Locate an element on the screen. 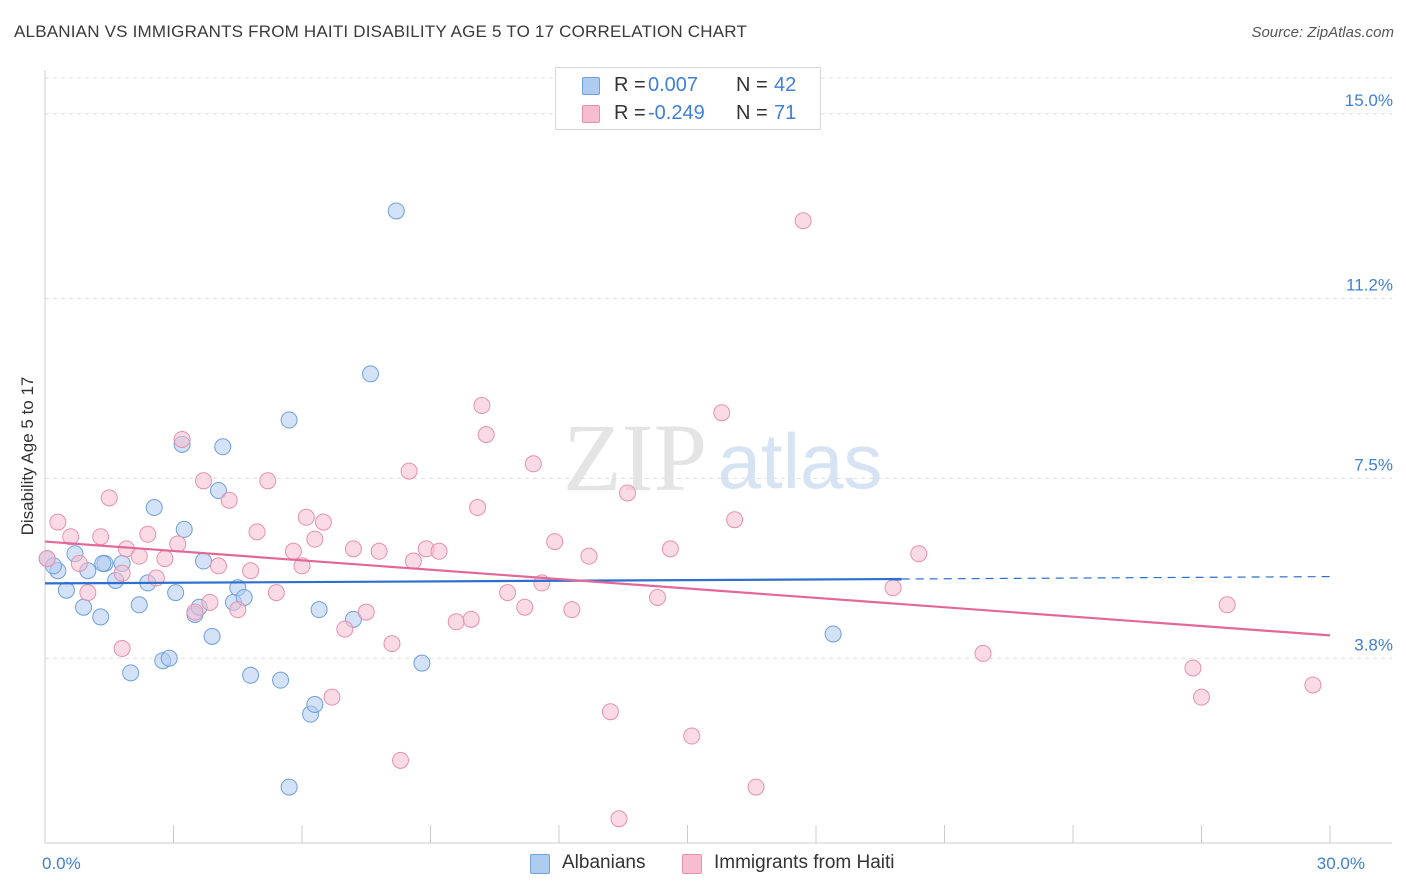 The image size is (1406, 892). stats-row-albanians: R = 0.007 N = 42 is located at coordinates (688, 86).